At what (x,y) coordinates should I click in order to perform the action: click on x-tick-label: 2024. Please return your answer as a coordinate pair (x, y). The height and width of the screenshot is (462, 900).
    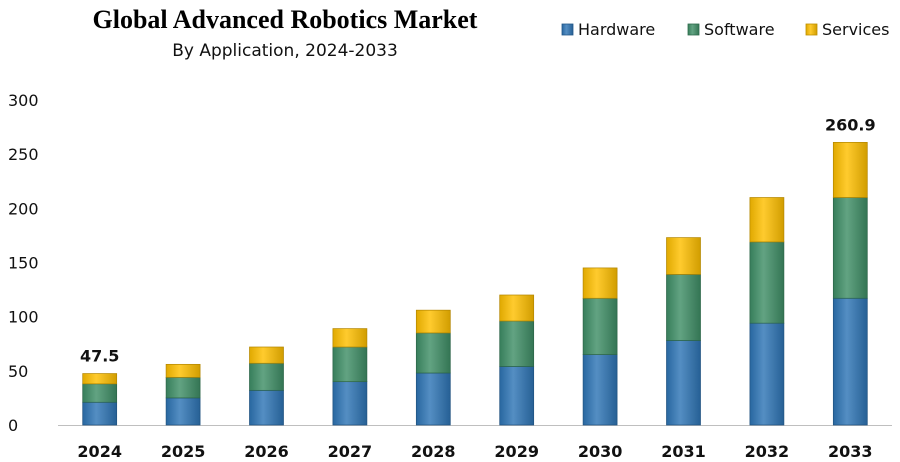
    Looking at the image, I should click on (99, 451).